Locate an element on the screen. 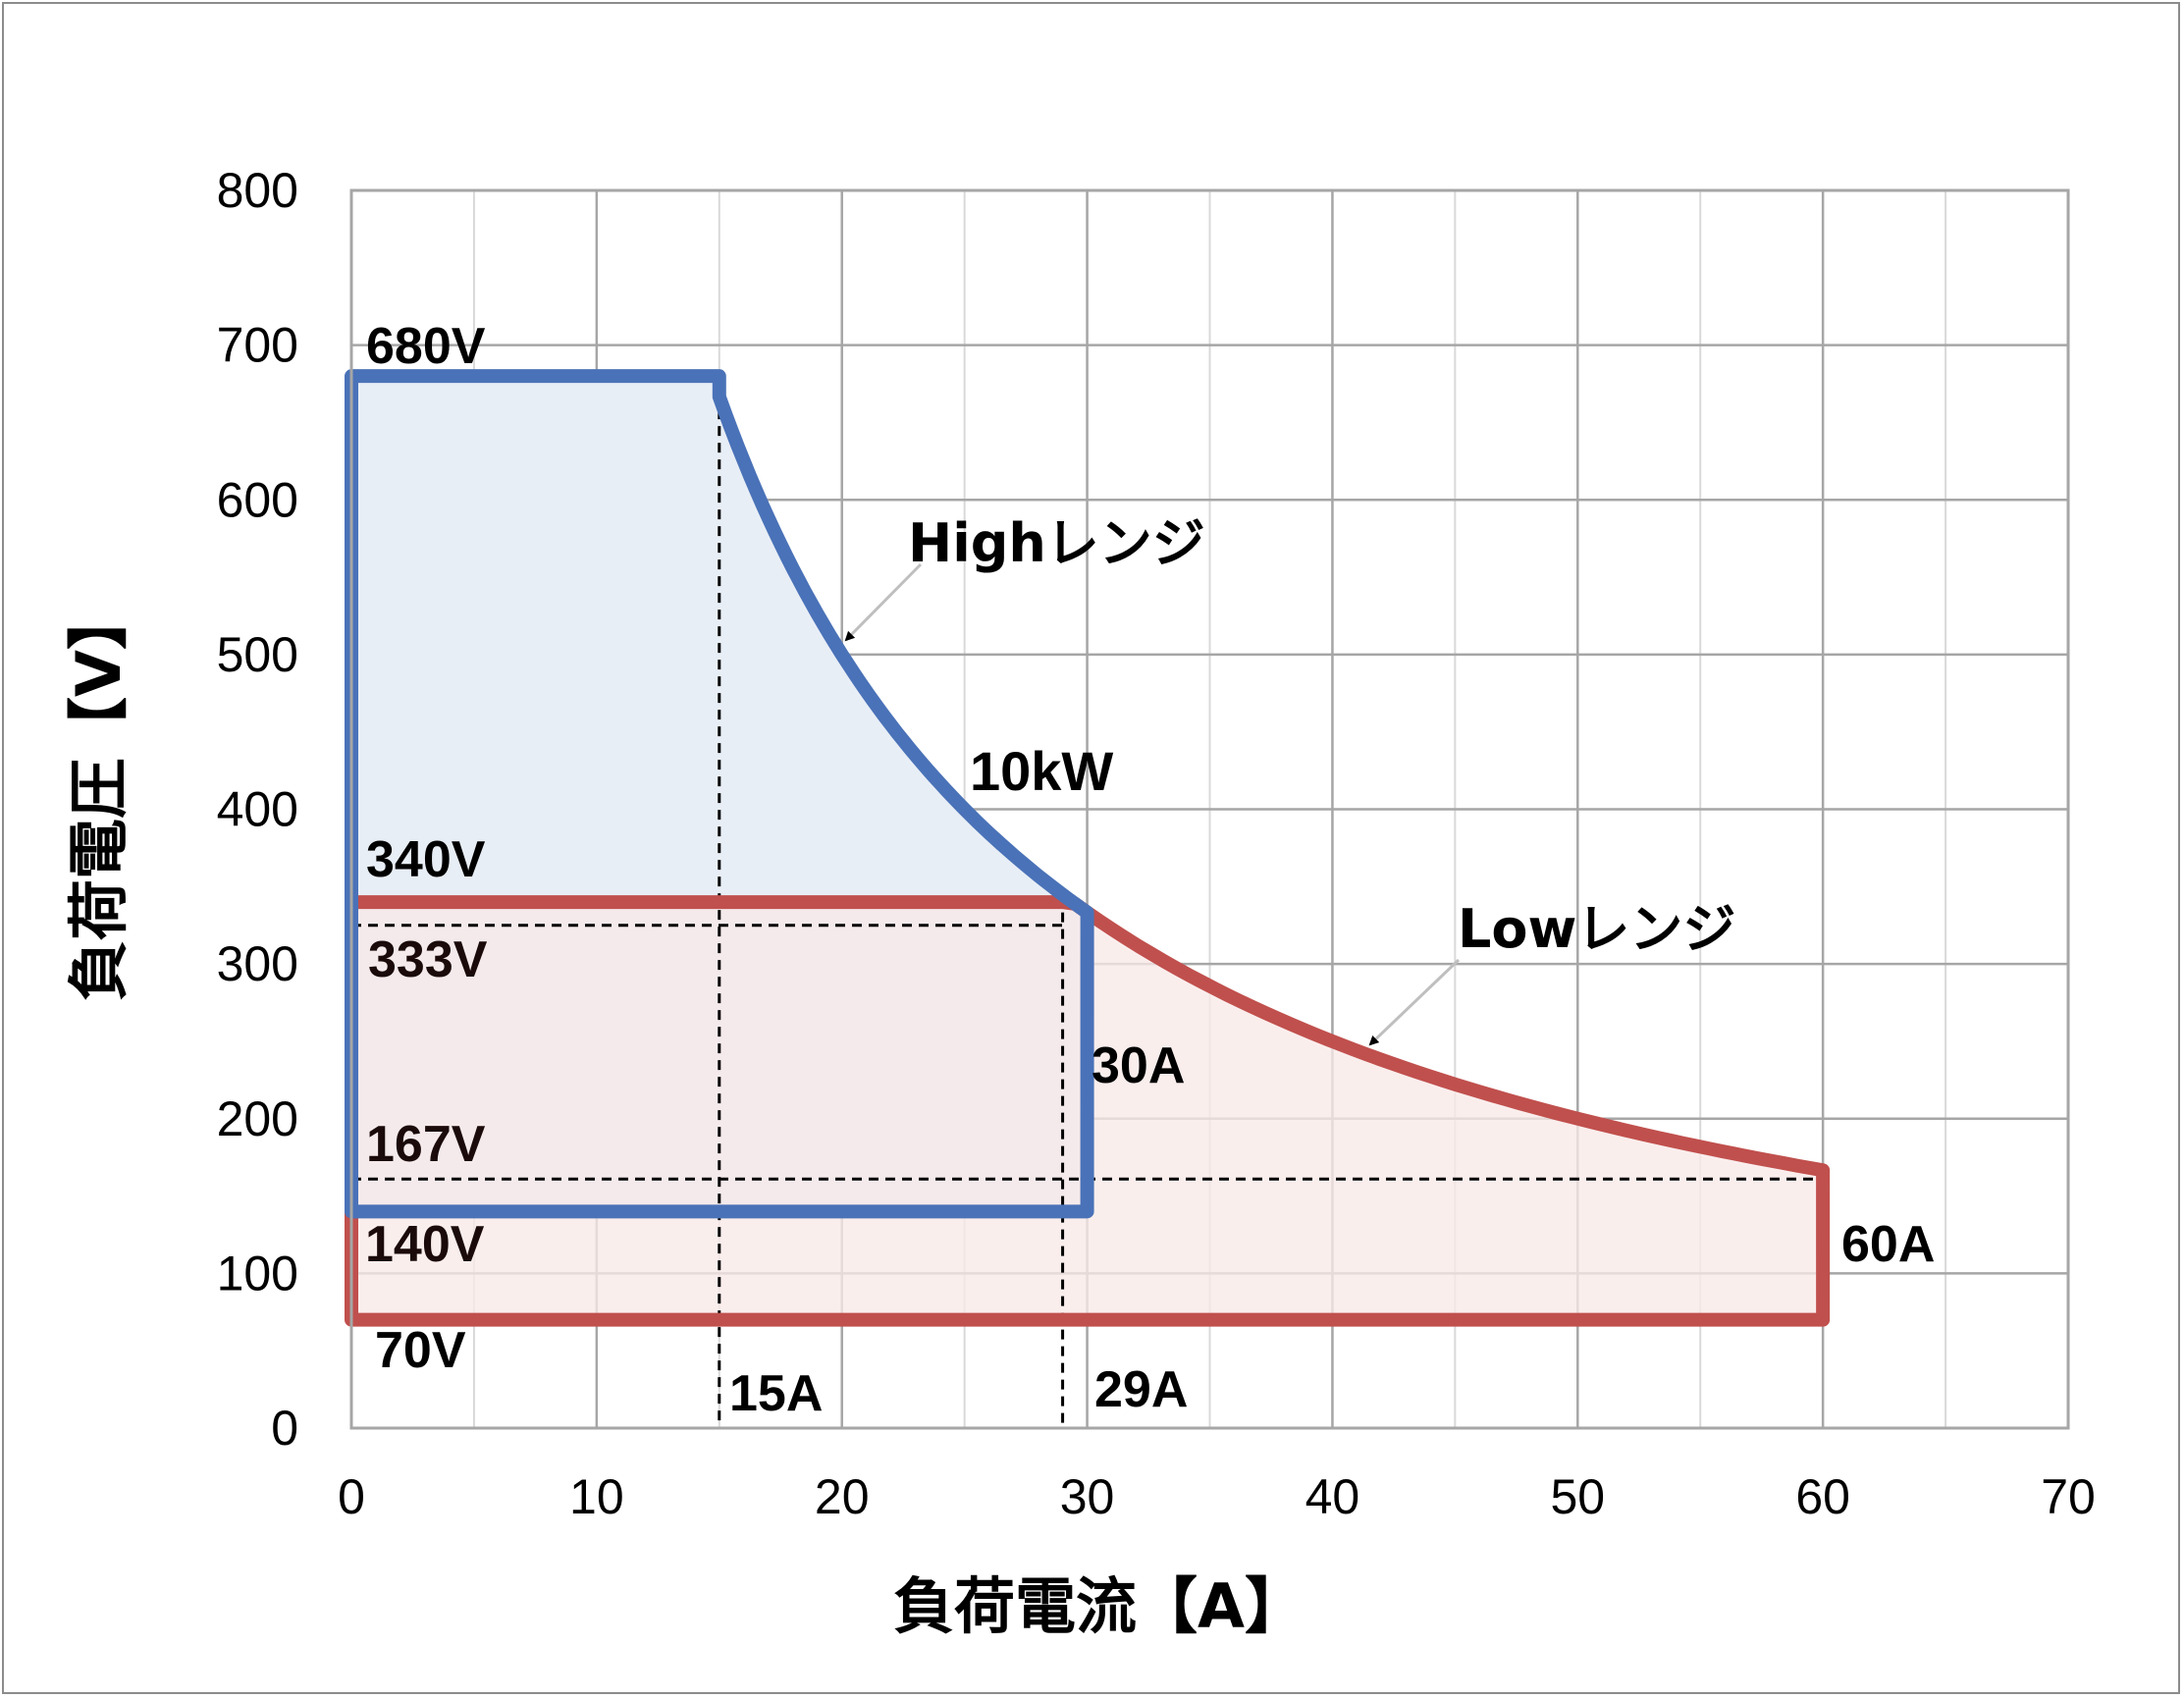 The height and width of the screenshot is (1698, 2184). label-29a: 29A is located at coordinates (1141, 1389).